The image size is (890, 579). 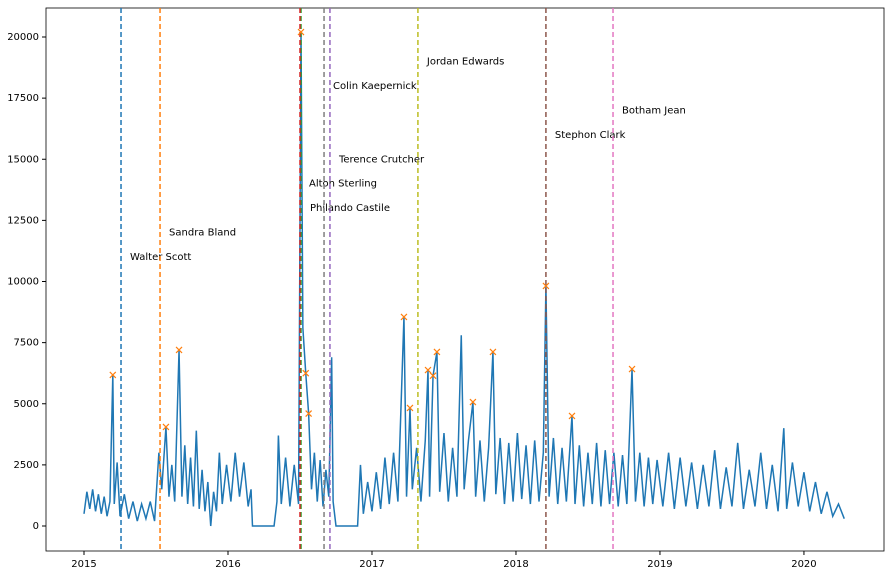 I want to click on y-tick-label: 17500, so click(x=23, y=98).